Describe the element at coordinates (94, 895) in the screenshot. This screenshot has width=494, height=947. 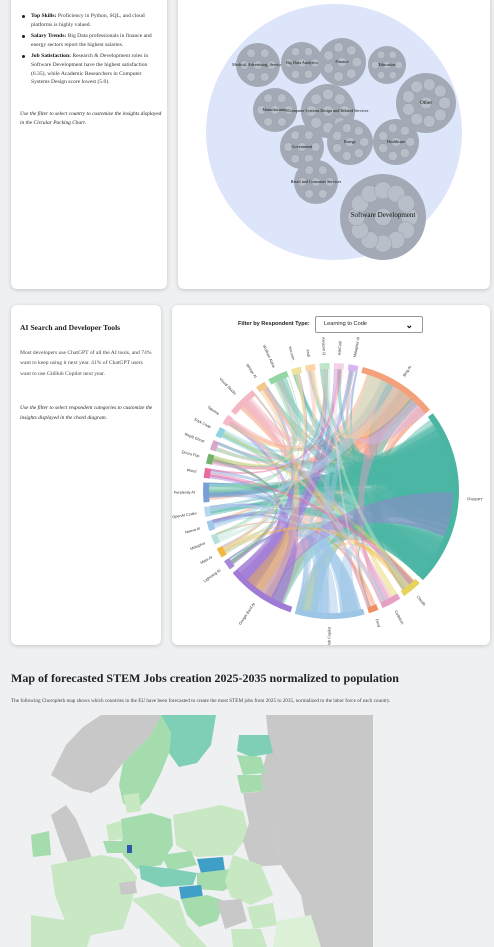
I see `map-country-france` at that location.